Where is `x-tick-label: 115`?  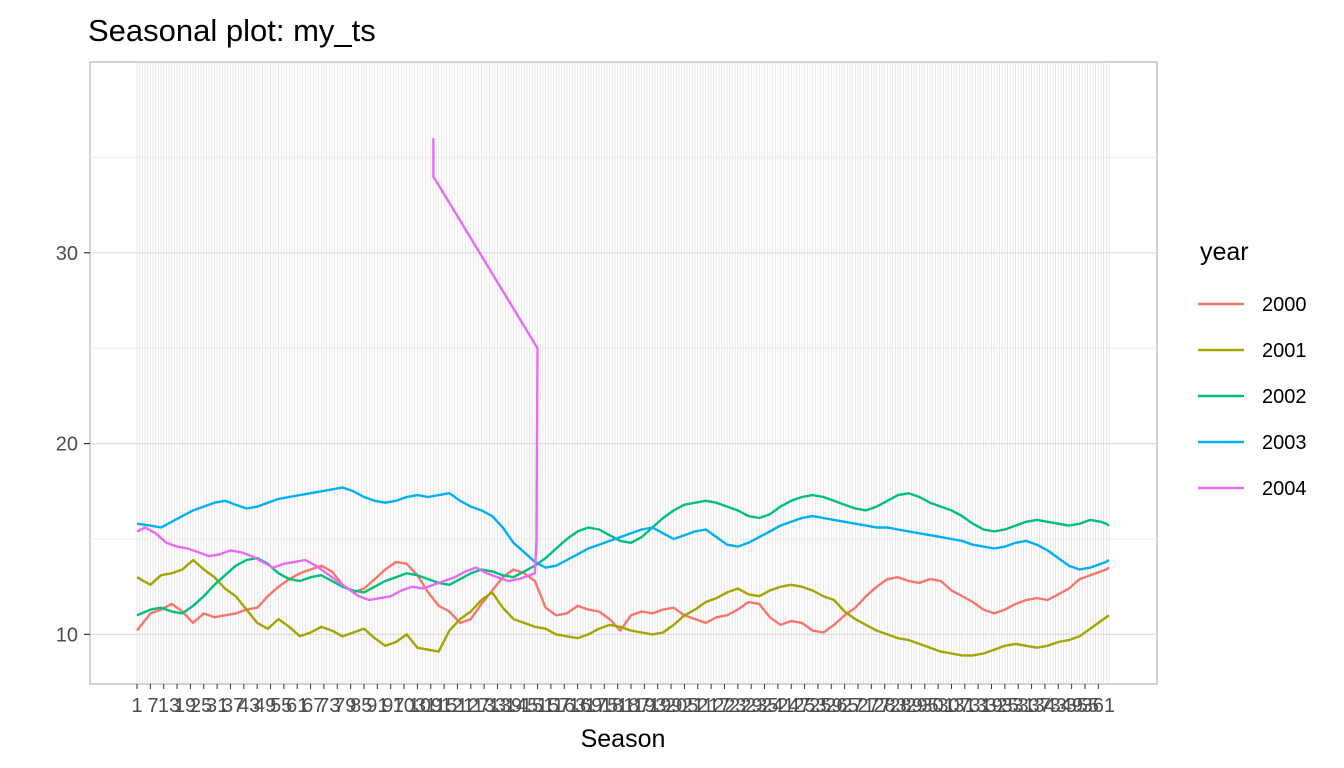 x-tick-label: 115 is located at coordinates (441, 706).